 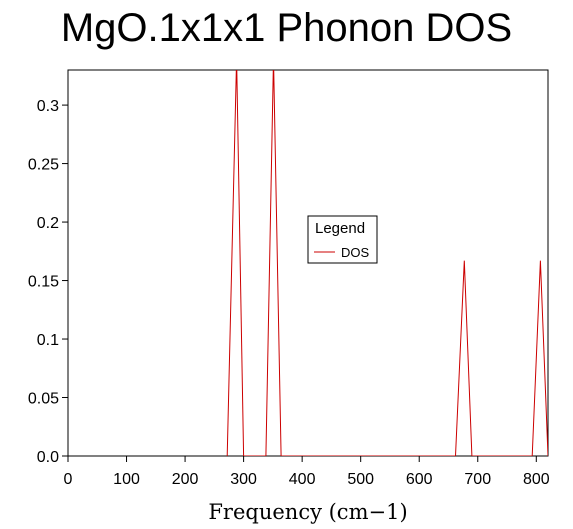 I want to click on legend: Legend DOS, so click(x=342, y=239).